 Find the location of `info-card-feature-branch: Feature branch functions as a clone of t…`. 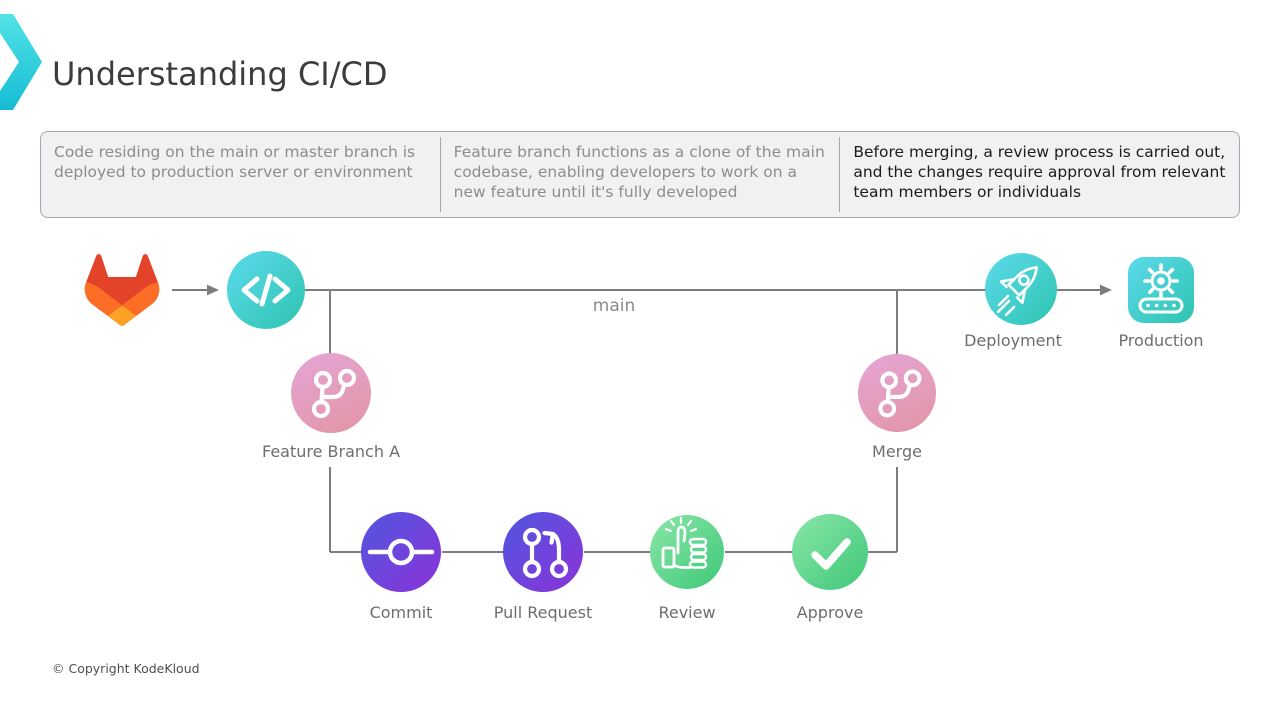

info-card-feature-branch: Feature branch functions as a clone of t… is located at coordinates (640, 174).